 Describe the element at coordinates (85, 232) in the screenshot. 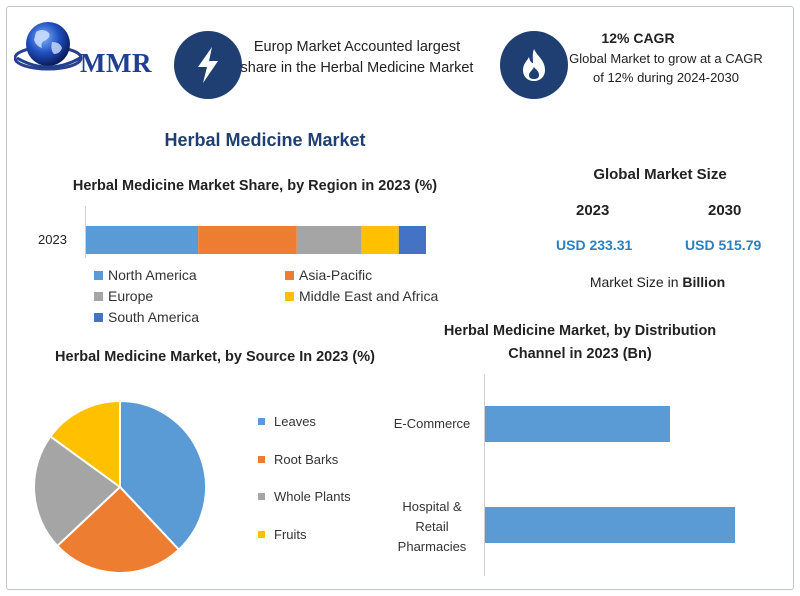

I see `region-axis-line` at that location.